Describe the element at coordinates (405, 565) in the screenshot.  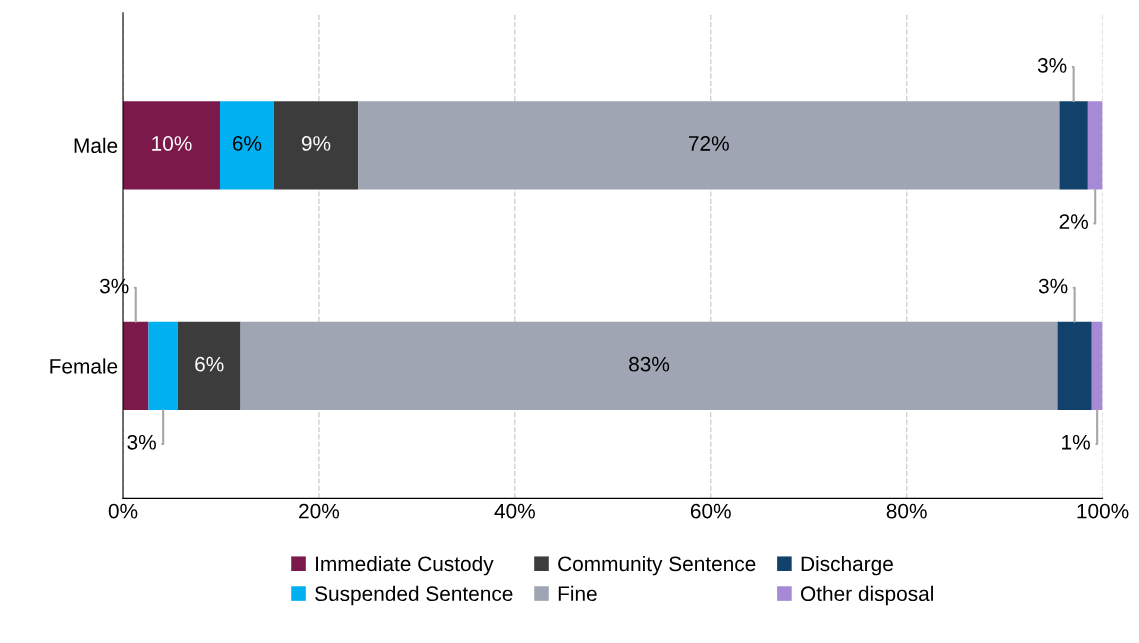
I see `legend-label: Immediate Custody` at that location.